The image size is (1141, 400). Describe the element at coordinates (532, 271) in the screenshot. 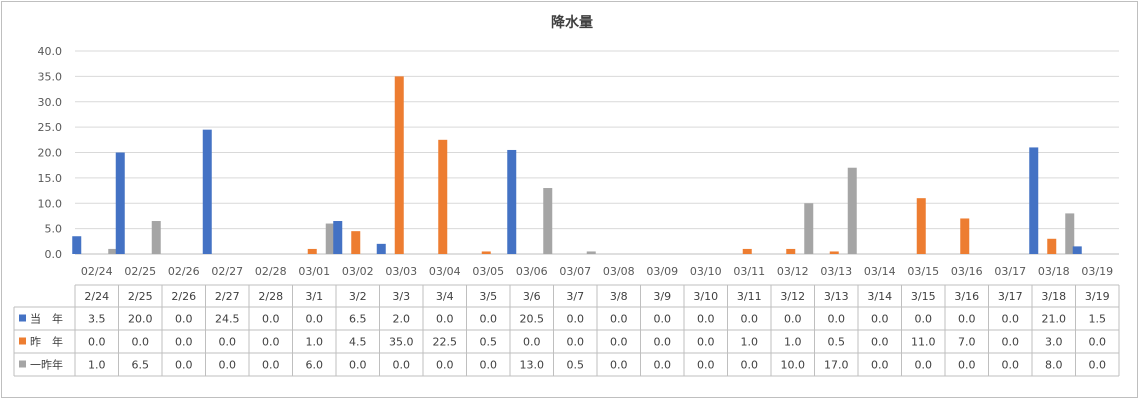

I see `x-tick-label: 03/06` at that location.